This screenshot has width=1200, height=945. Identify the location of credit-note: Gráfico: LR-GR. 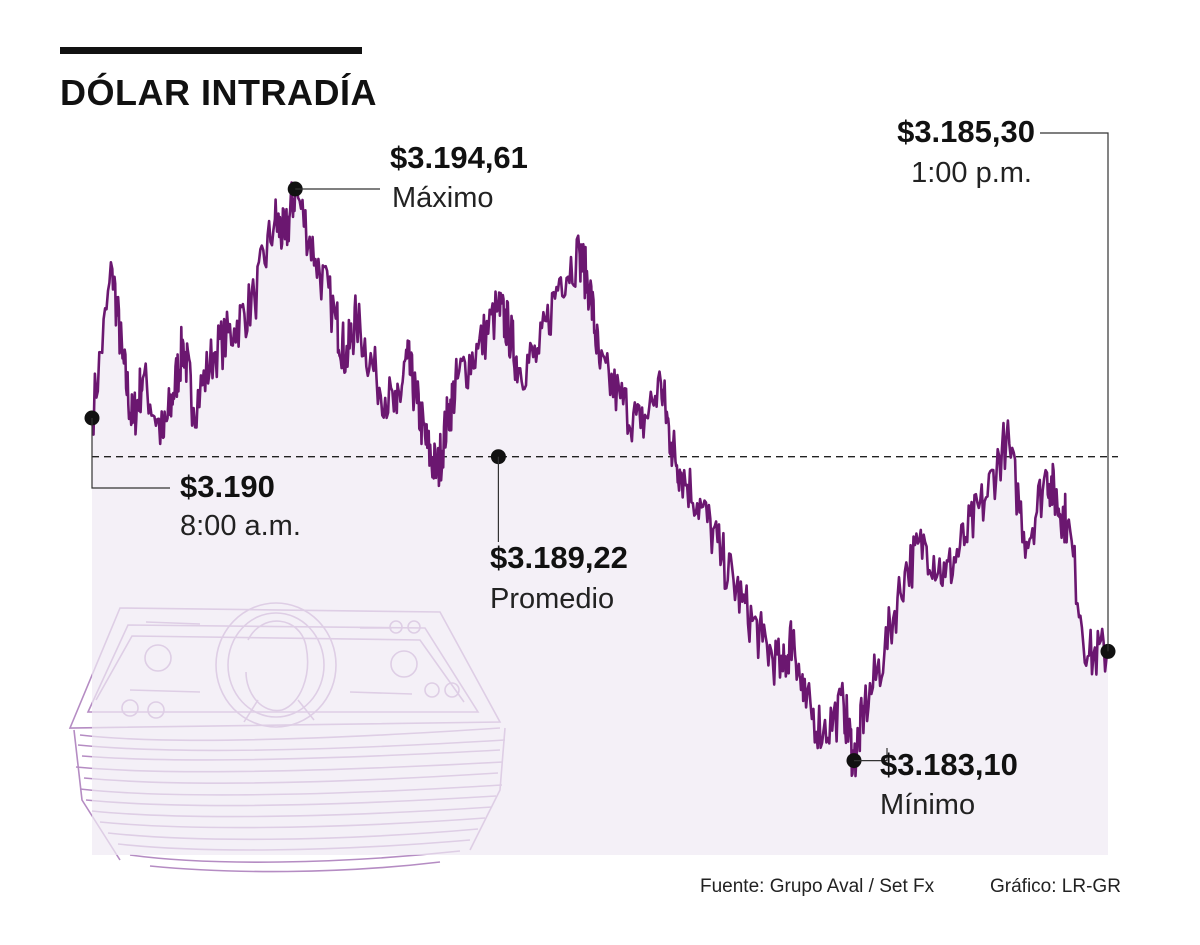
(1055, 886).